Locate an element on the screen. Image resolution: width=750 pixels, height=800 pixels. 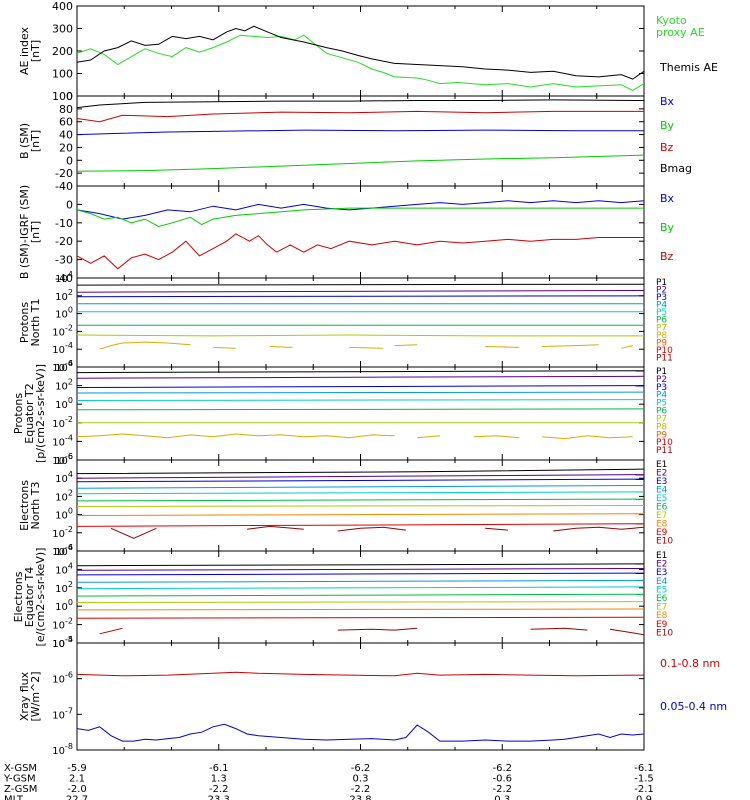
y-axis-title-line: Equator T2 is located at coordinates (29, 413).